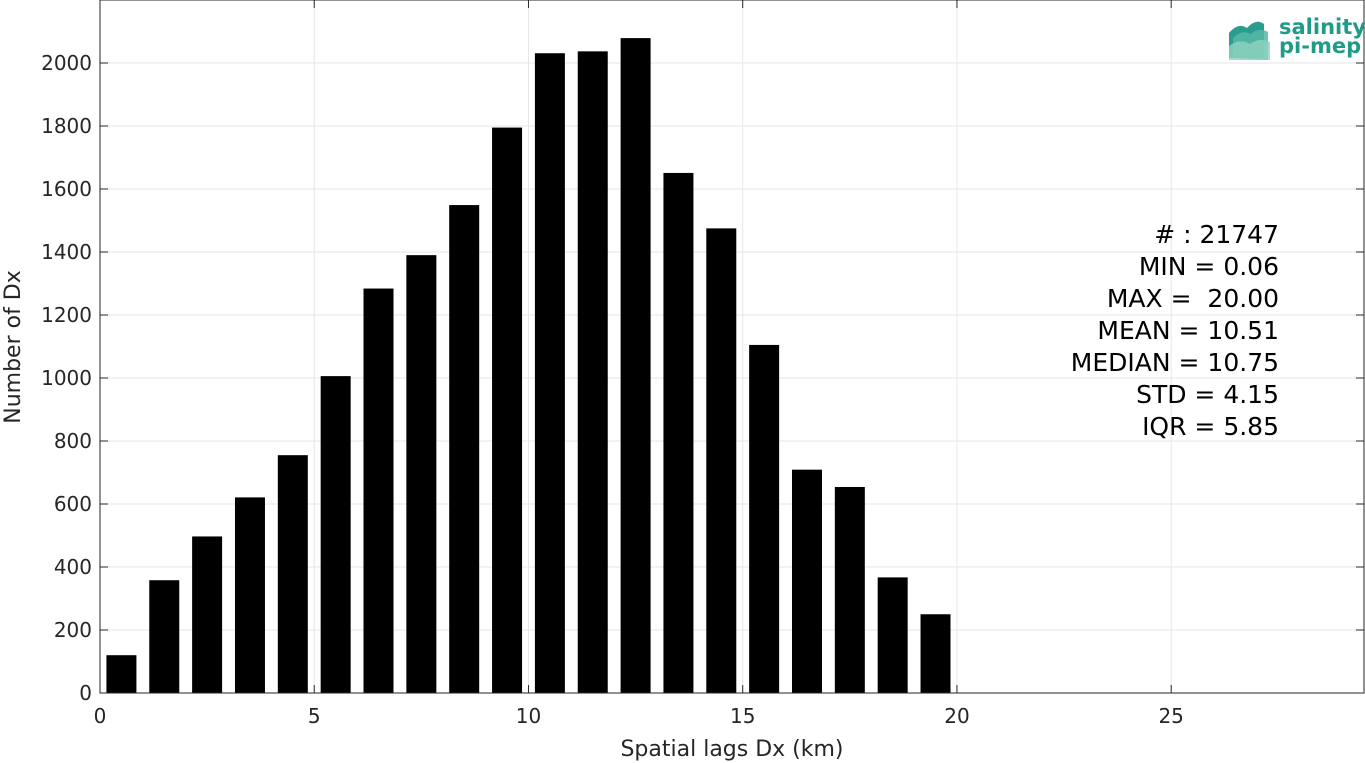 The image size is (1365, 763). I want to click on y-tick-label: 1000, so click(66, 378).